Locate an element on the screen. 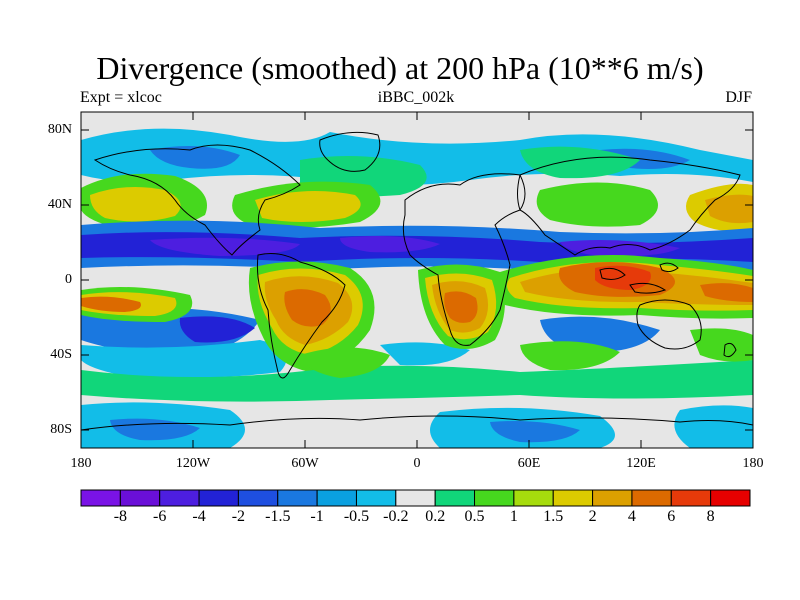 This screenshot has height=600, width=800. colorbar is located at coordinates (415, 498).